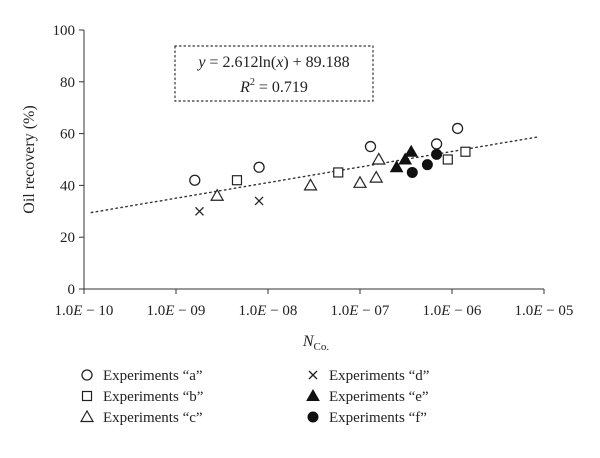  Describe the element at coordinates (64, 31) in the screenshot. I see `y-tick-label: 100` at that location.